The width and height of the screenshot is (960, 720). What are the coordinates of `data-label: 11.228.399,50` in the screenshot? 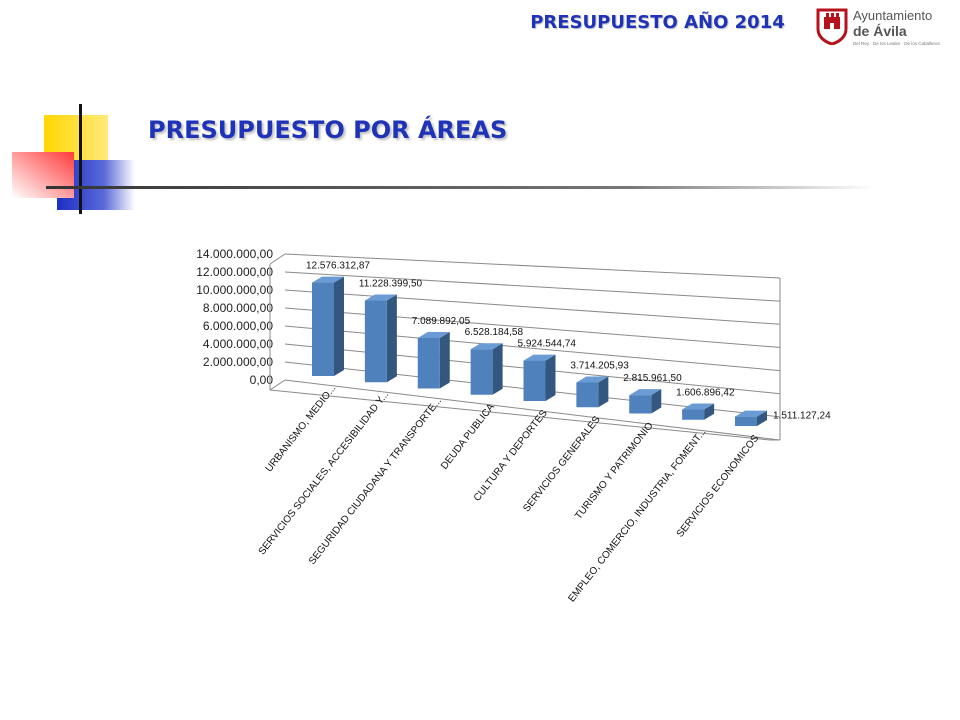 It's located at (391, 284).